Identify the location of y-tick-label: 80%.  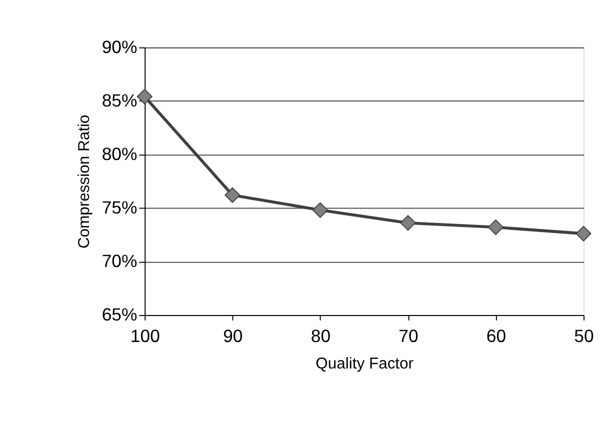
(120, 154).